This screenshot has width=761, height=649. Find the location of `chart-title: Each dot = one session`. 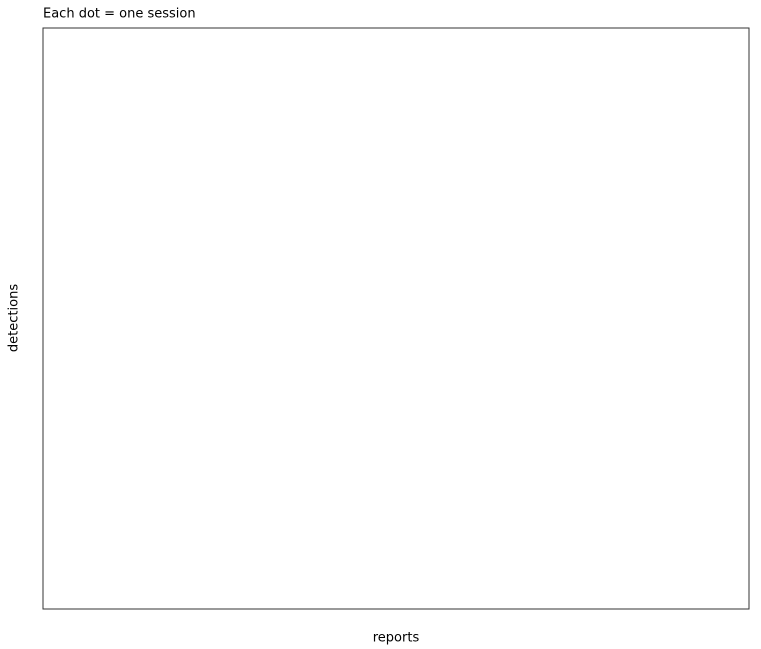

chart-title: Each dot = one session is located at coordinates (119, 14).